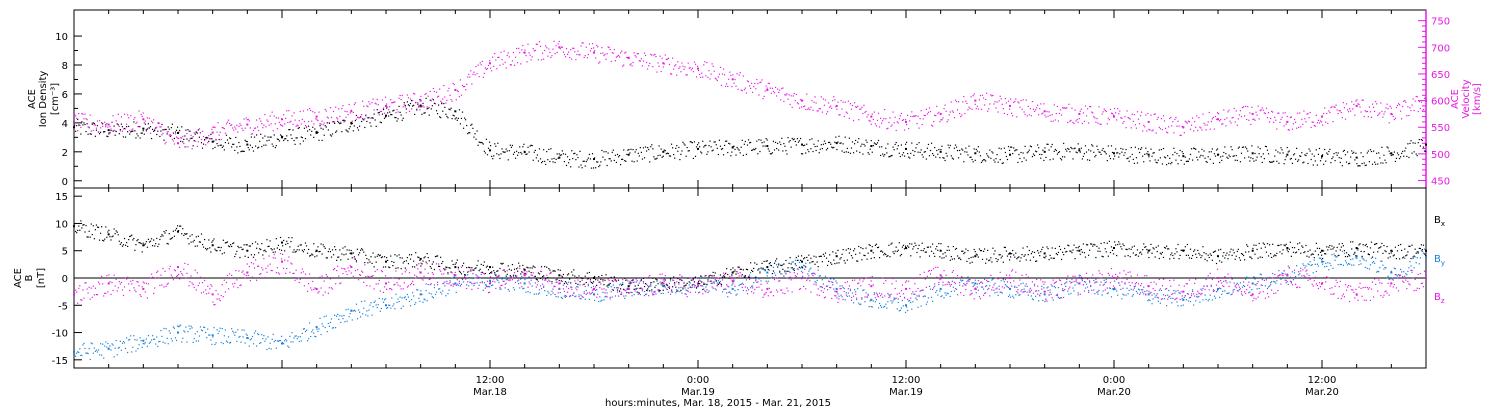  Describe the element at coordinates (212, 132) in the screenshot. I see `velocity-point` at that location.